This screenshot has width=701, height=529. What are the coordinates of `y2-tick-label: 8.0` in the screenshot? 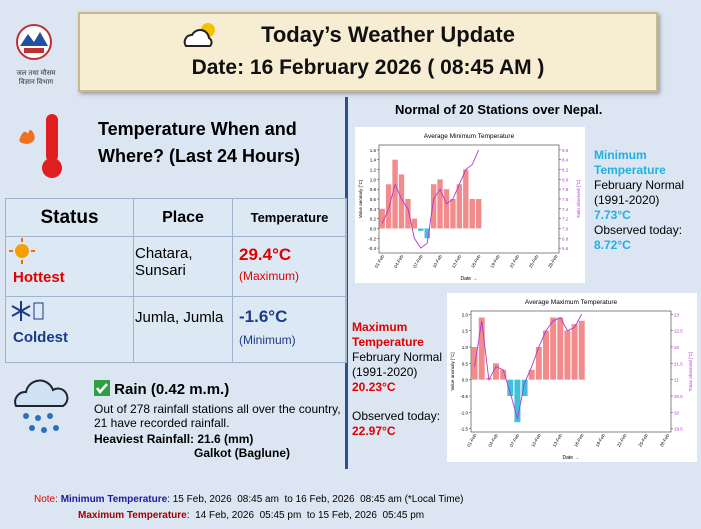 It's located at (565, 179).